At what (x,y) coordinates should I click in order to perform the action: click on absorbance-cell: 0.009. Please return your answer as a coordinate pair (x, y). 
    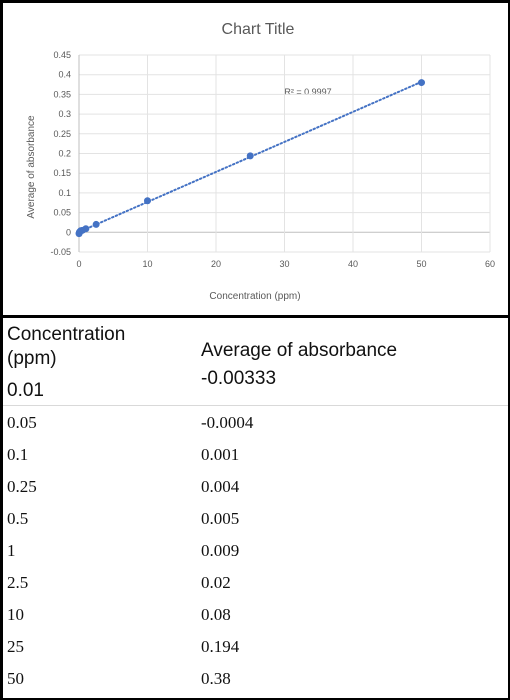
    Looking at the image, I should click on (220, 550).